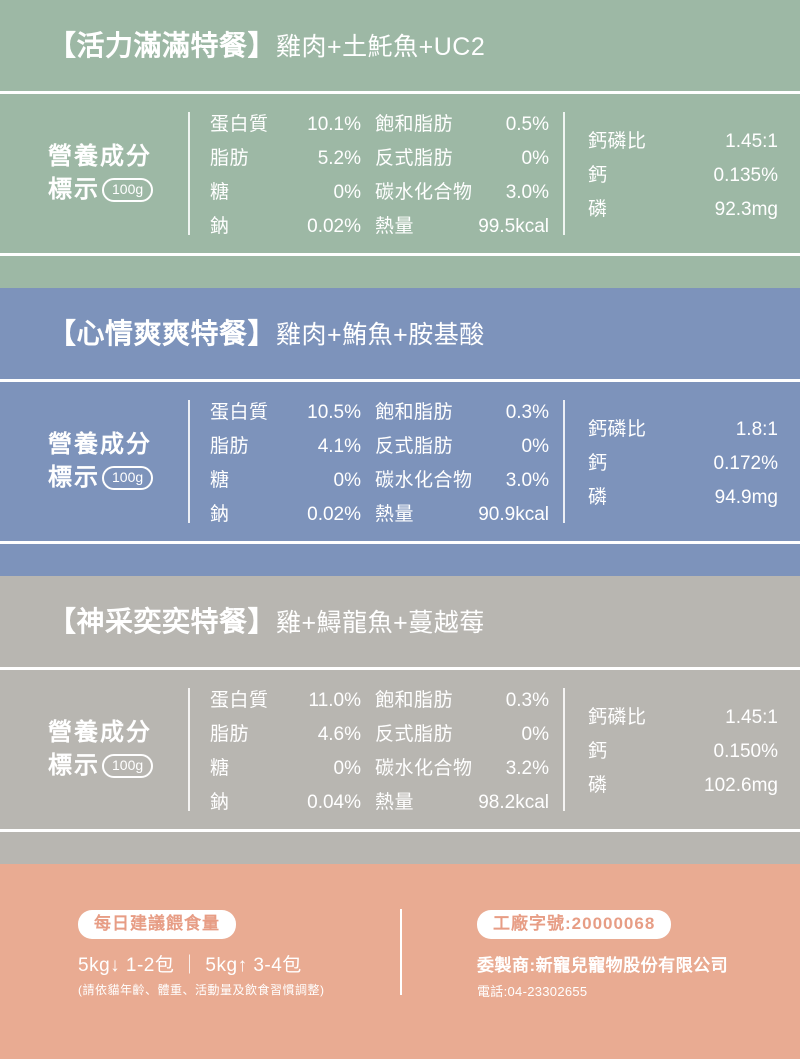 This screenshot has height=1059, width=800. Describe the element at coordinates (694, 749) in the screenshot. I see `mineral-row: 鈣 0.150%` at that location.